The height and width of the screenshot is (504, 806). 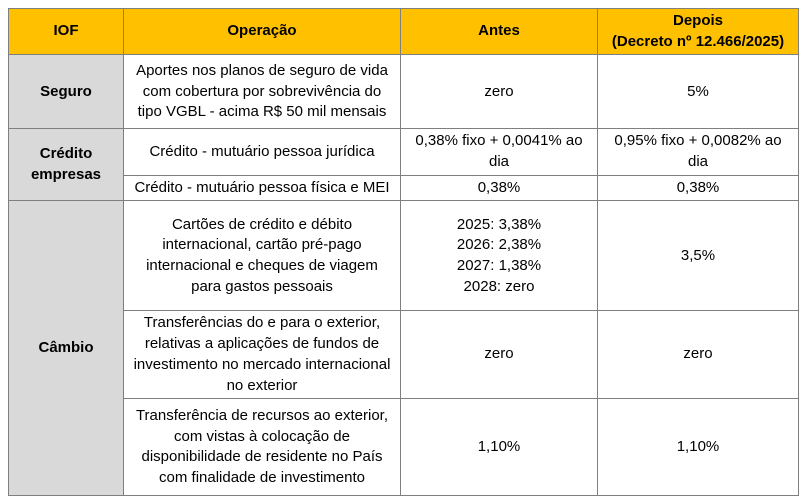 What do you see at coordinates (698, 355) in the screenshot?
I see `cell-depois: zero` at bounding box center [698, 355].